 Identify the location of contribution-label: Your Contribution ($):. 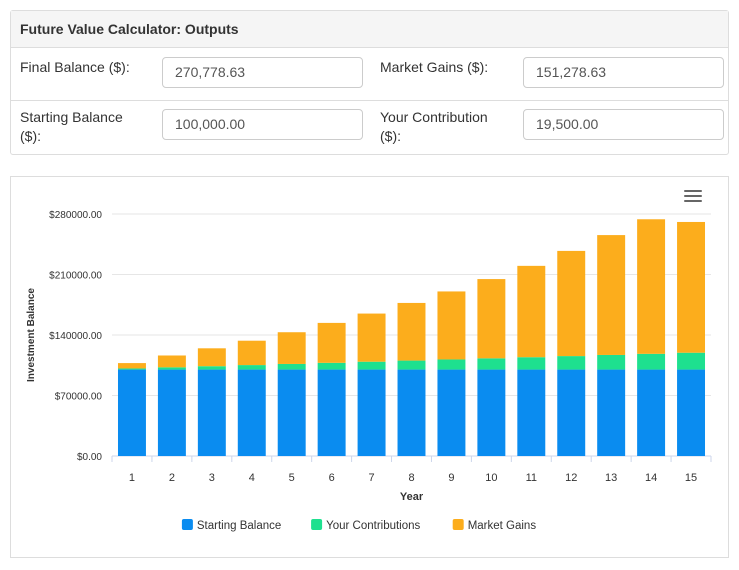
(434, 127).